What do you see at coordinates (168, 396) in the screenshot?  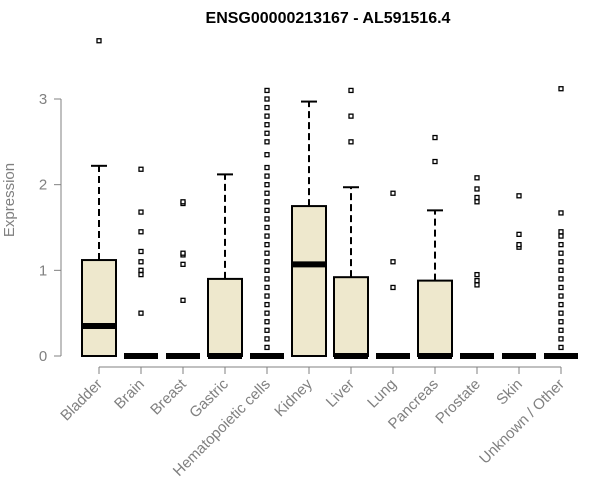 I see `x-tick-label: Breast` at bounding box center [168, 396].